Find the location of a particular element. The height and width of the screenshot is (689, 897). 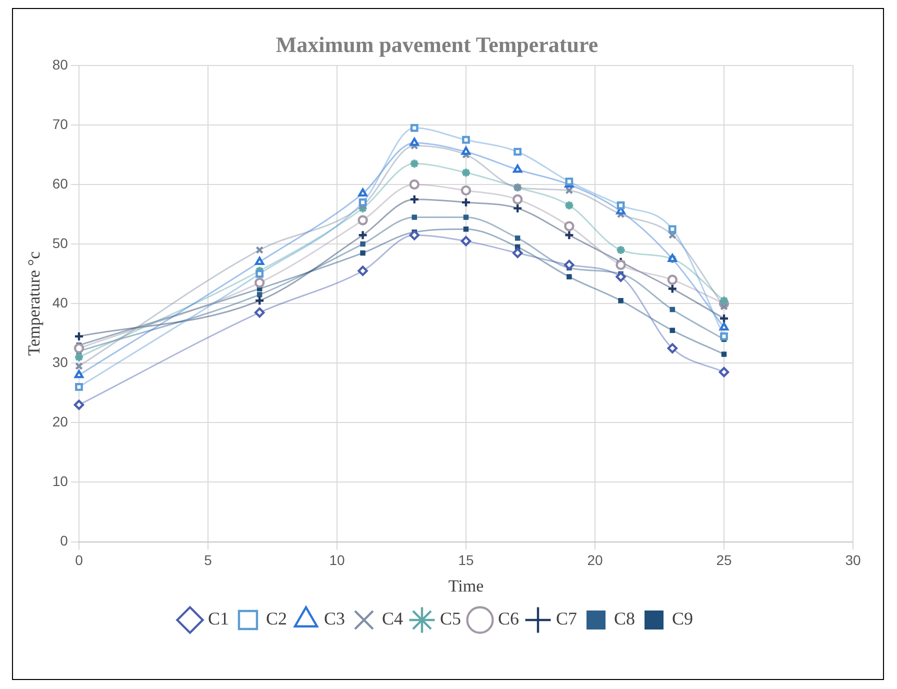

x-tick-label: 15 is located at coordinates (466, 560).